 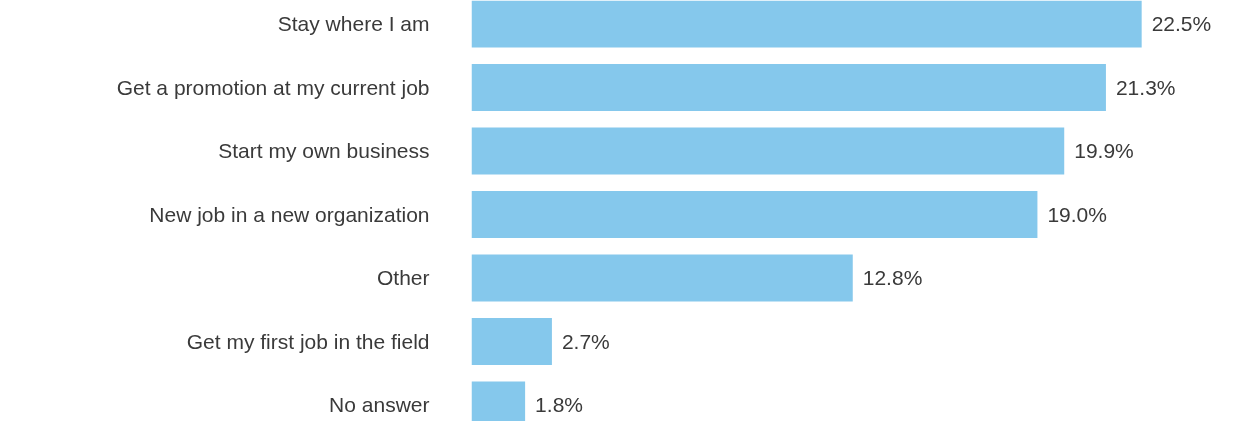 I want to click on data-label: 22.5%, so click(x=1181, y=24).